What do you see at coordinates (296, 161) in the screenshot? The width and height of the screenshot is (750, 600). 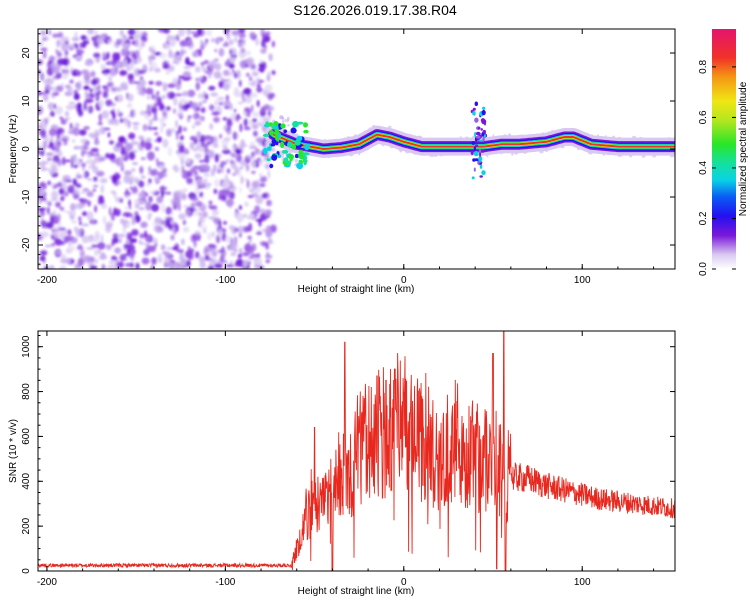 I see `halo-blob` at bounding box center [296, 161].